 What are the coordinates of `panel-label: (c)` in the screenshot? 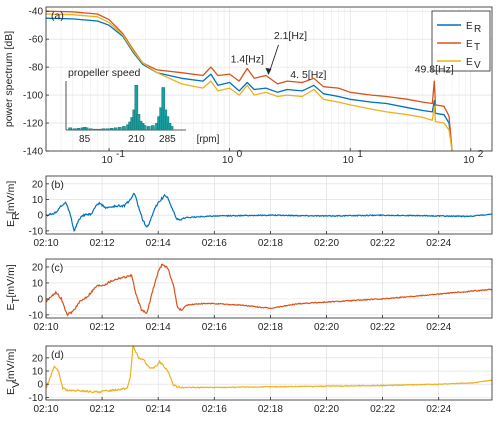 It's located at (57, 268).